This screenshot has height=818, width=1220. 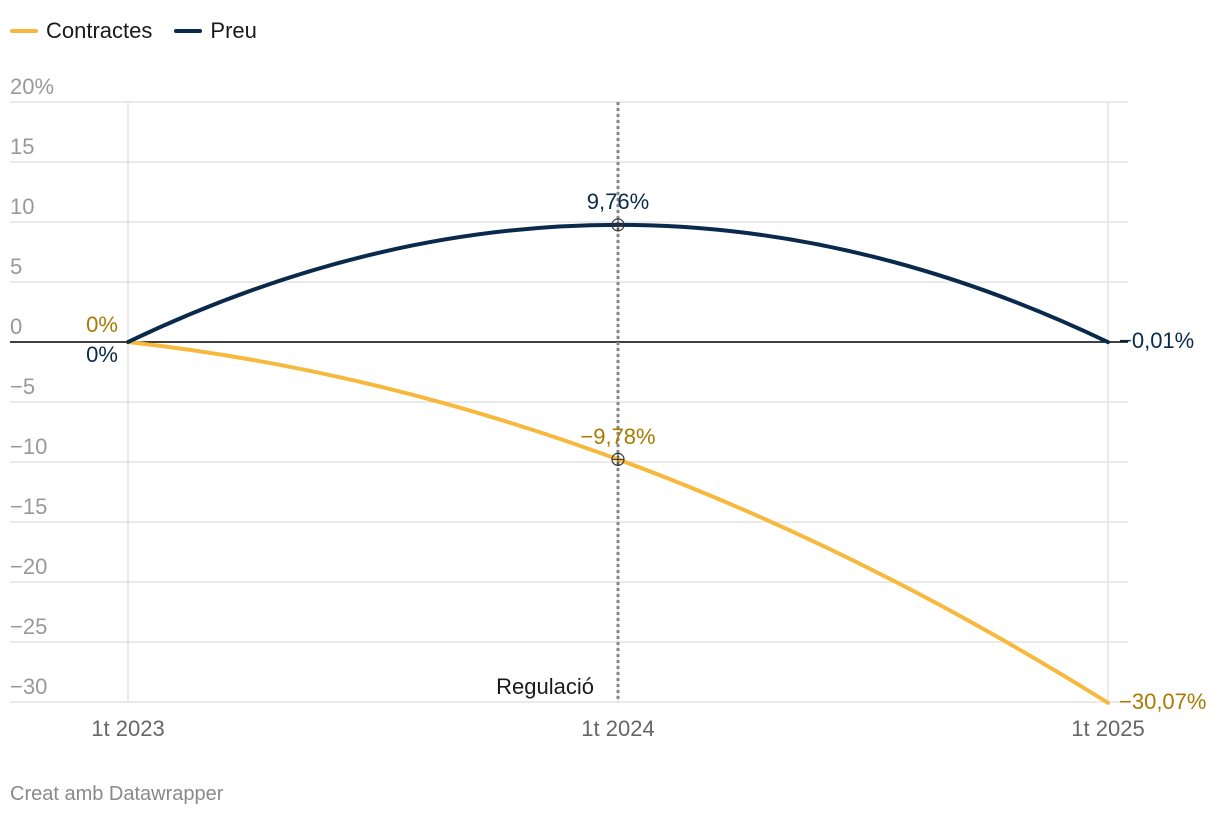 What do you see at coordinates (102, 324) in the screenshot?
I see `data-label-contractes-start: 0%` at bounding box center [102, 324].